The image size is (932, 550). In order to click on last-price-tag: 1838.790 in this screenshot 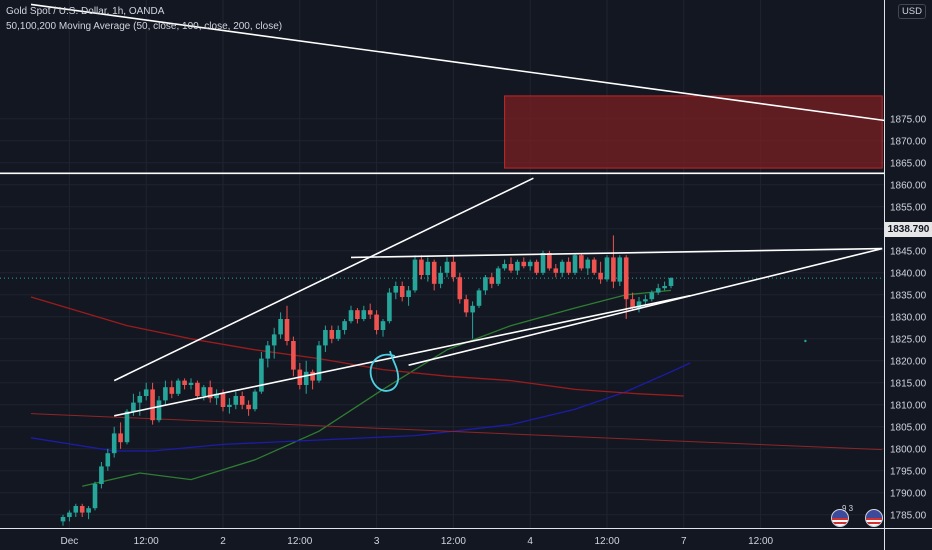, I will do `click(908, 229)`.